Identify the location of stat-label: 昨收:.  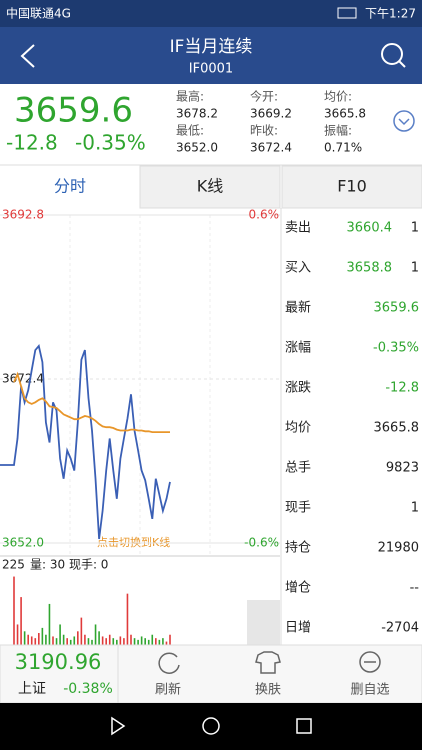
(264, 131).